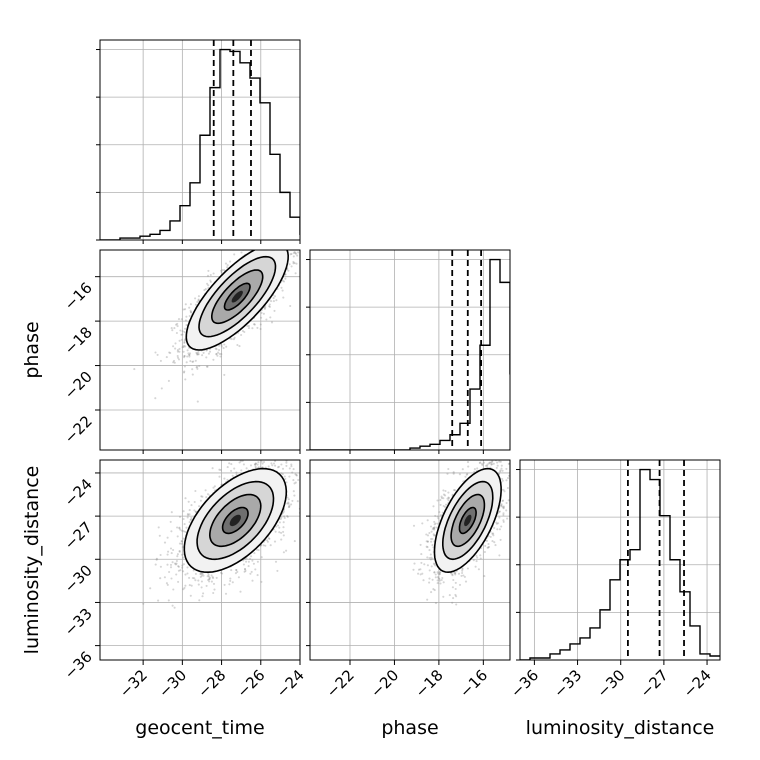  Describe the element at coordinates (410, 354) in the screenshot. I see `histogram-phase` at that location.